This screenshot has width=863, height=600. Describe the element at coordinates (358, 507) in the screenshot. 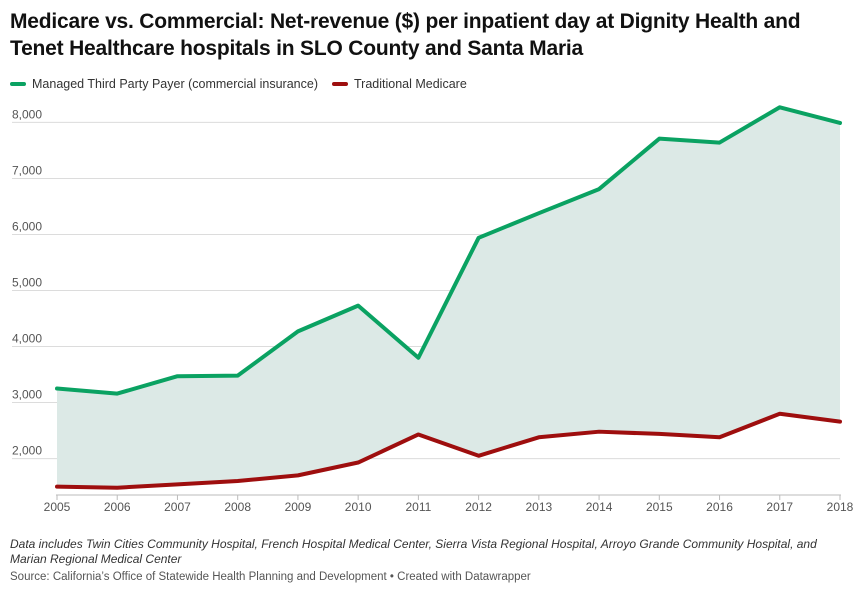

I see `x-tick-label: 2010` at that location.